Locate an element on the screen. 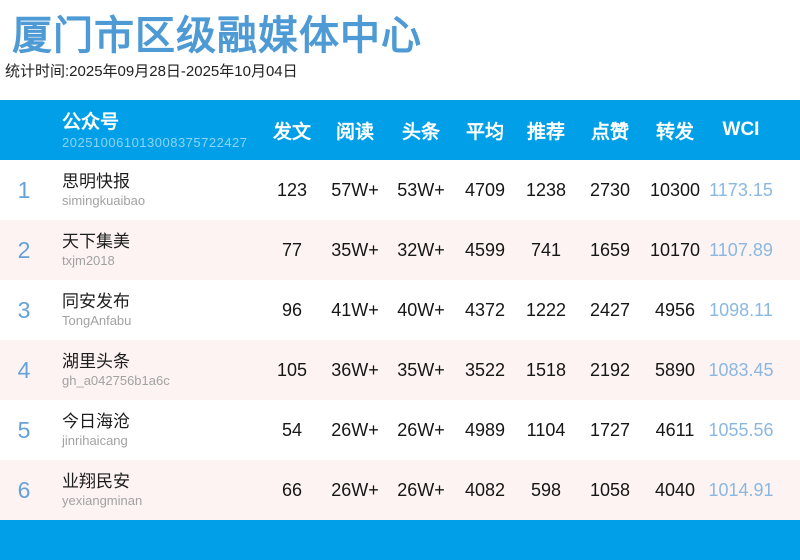  account-id: gh_a042756b1a6c is located at coordinates (116, 380).